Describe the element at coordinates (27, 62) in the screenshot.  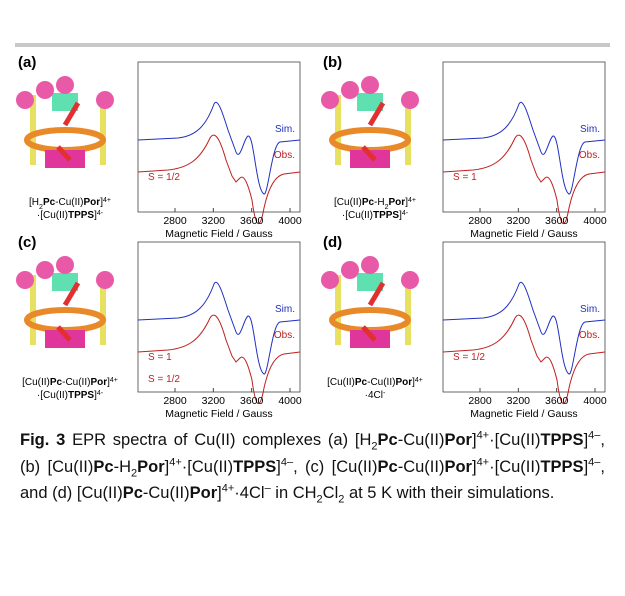
I see `panel-label: (a)` at that location.